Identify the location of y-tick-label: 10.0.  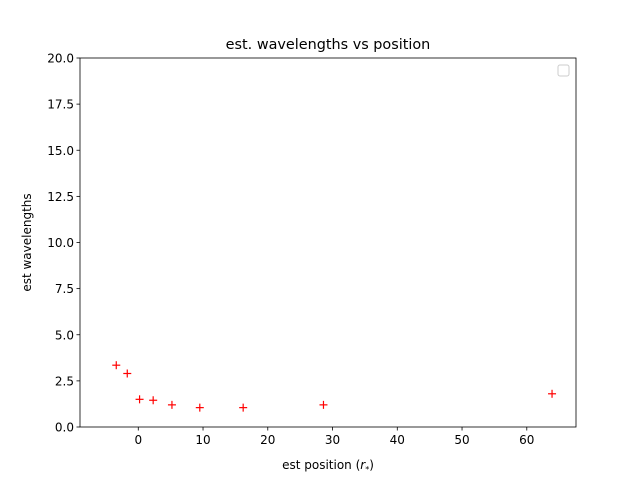
(60, 243).